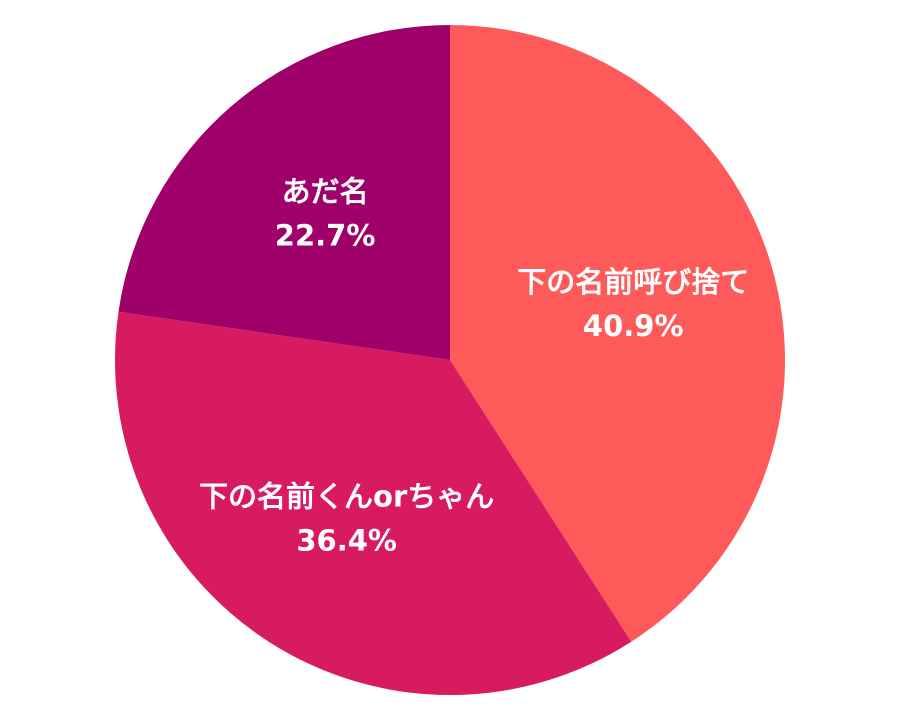 The height and width of the screenshot is (717, 900). I want to click on slice-label: 下の名前呼び捨て, so click(633, 282).